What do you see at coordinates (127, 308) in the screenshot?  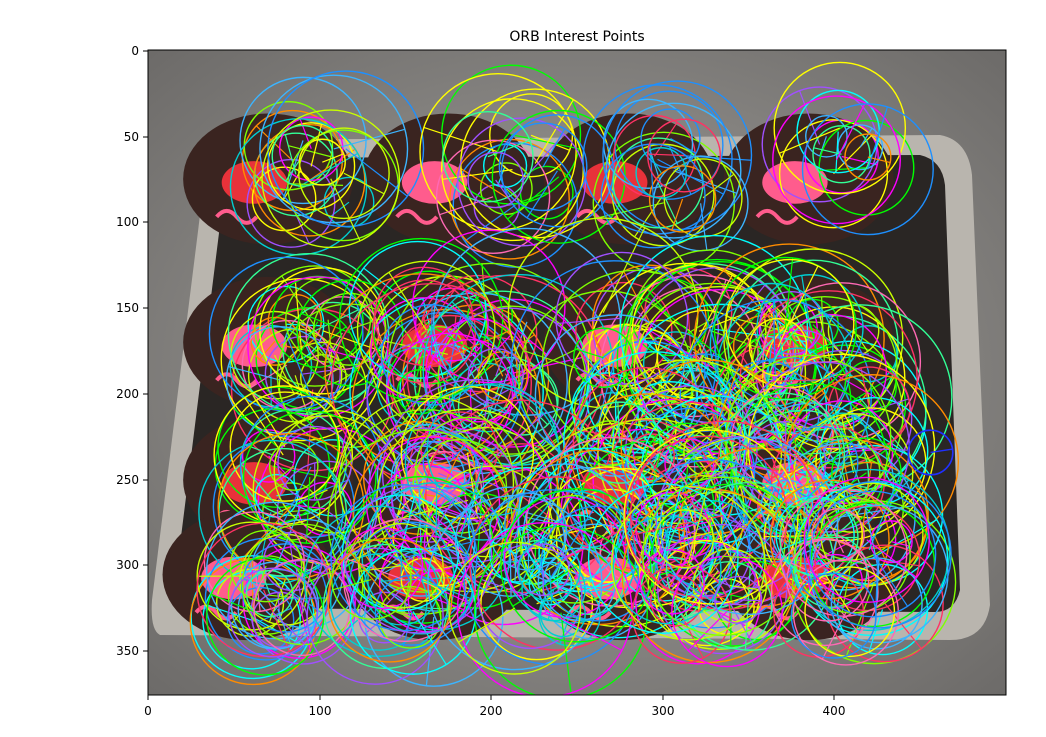 I see `y-tick-label: 150` at bounding box center [127, 308].